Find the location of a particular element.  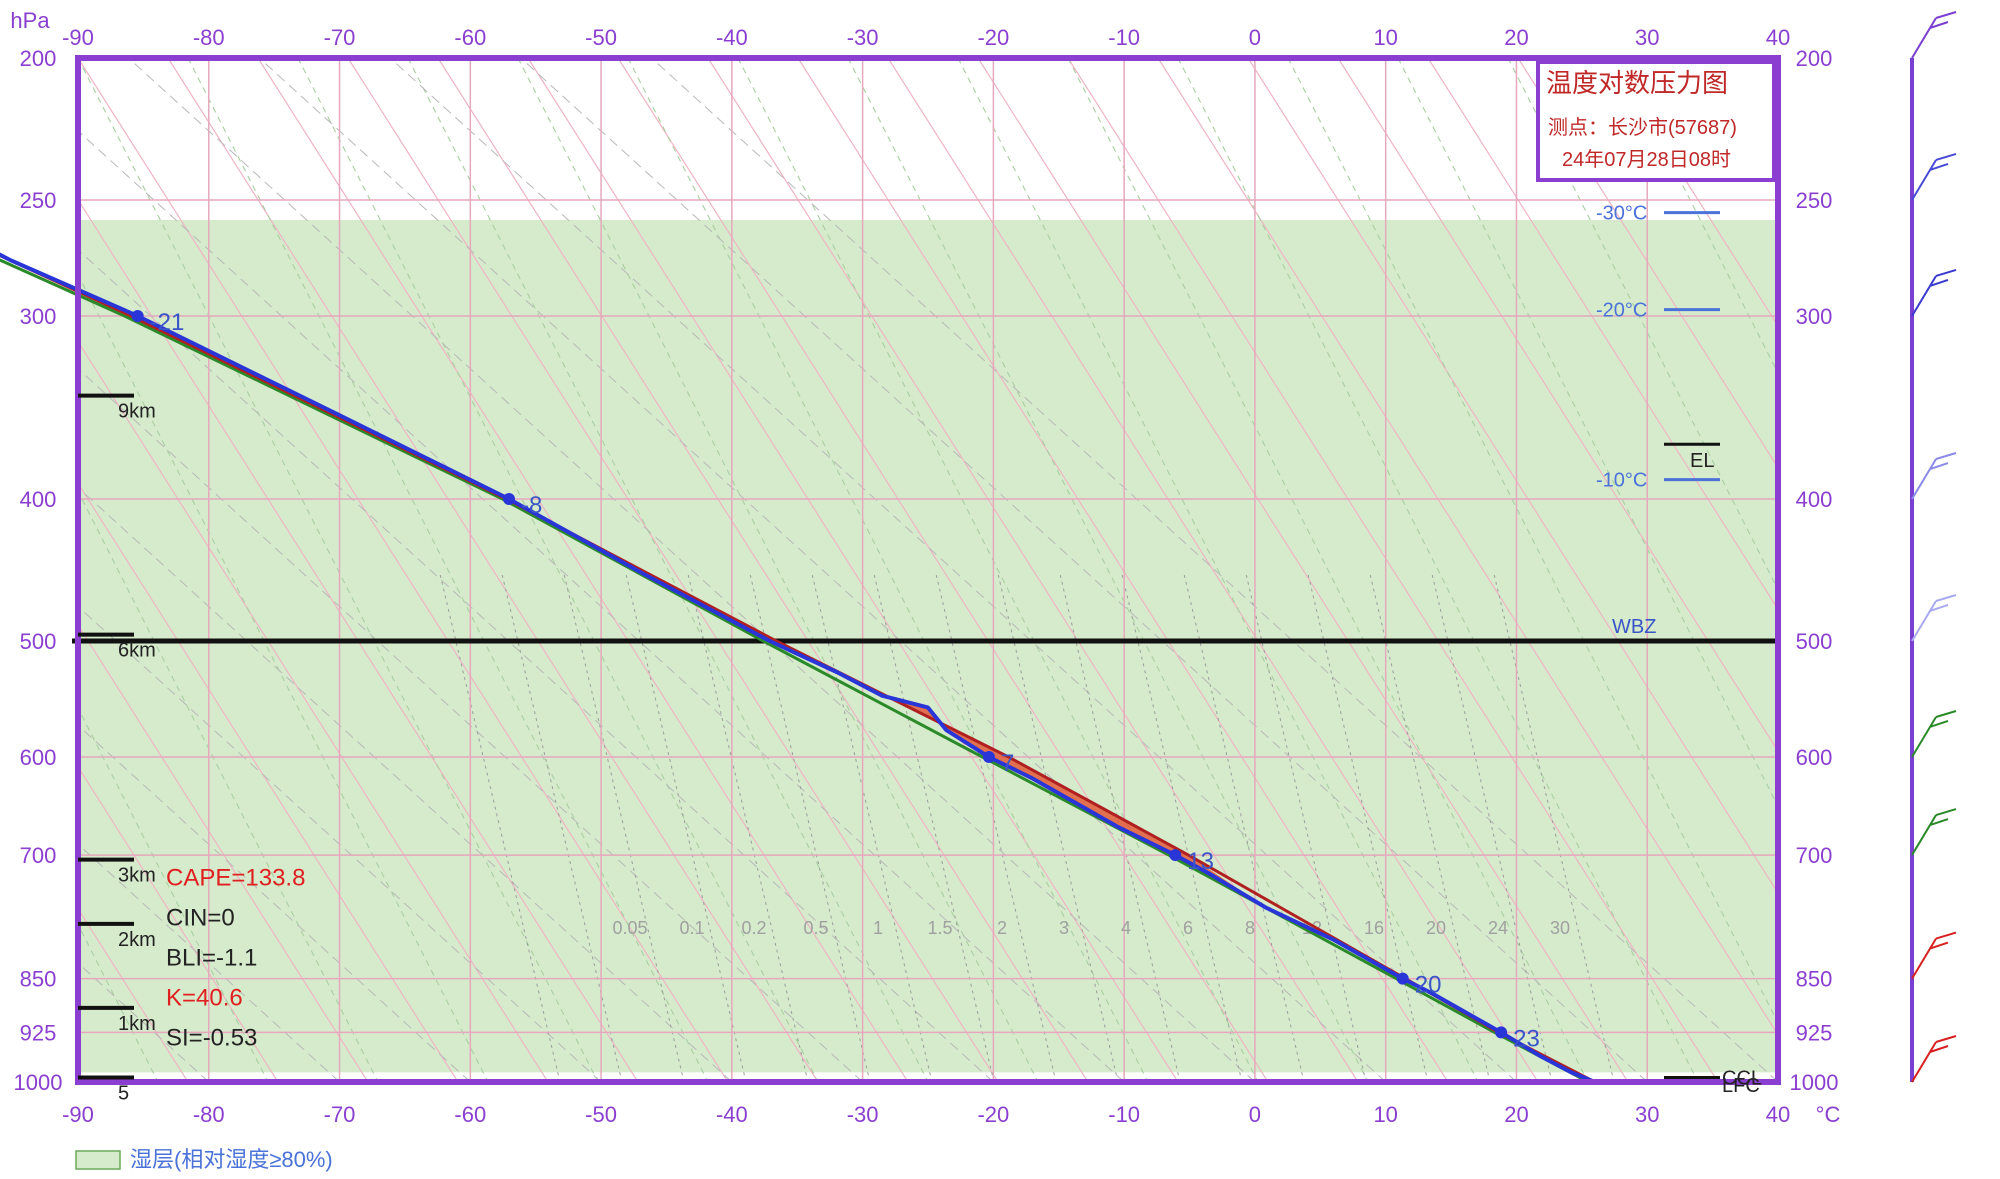

x-tick-top: 30 is located at coordinates (1647, 37).